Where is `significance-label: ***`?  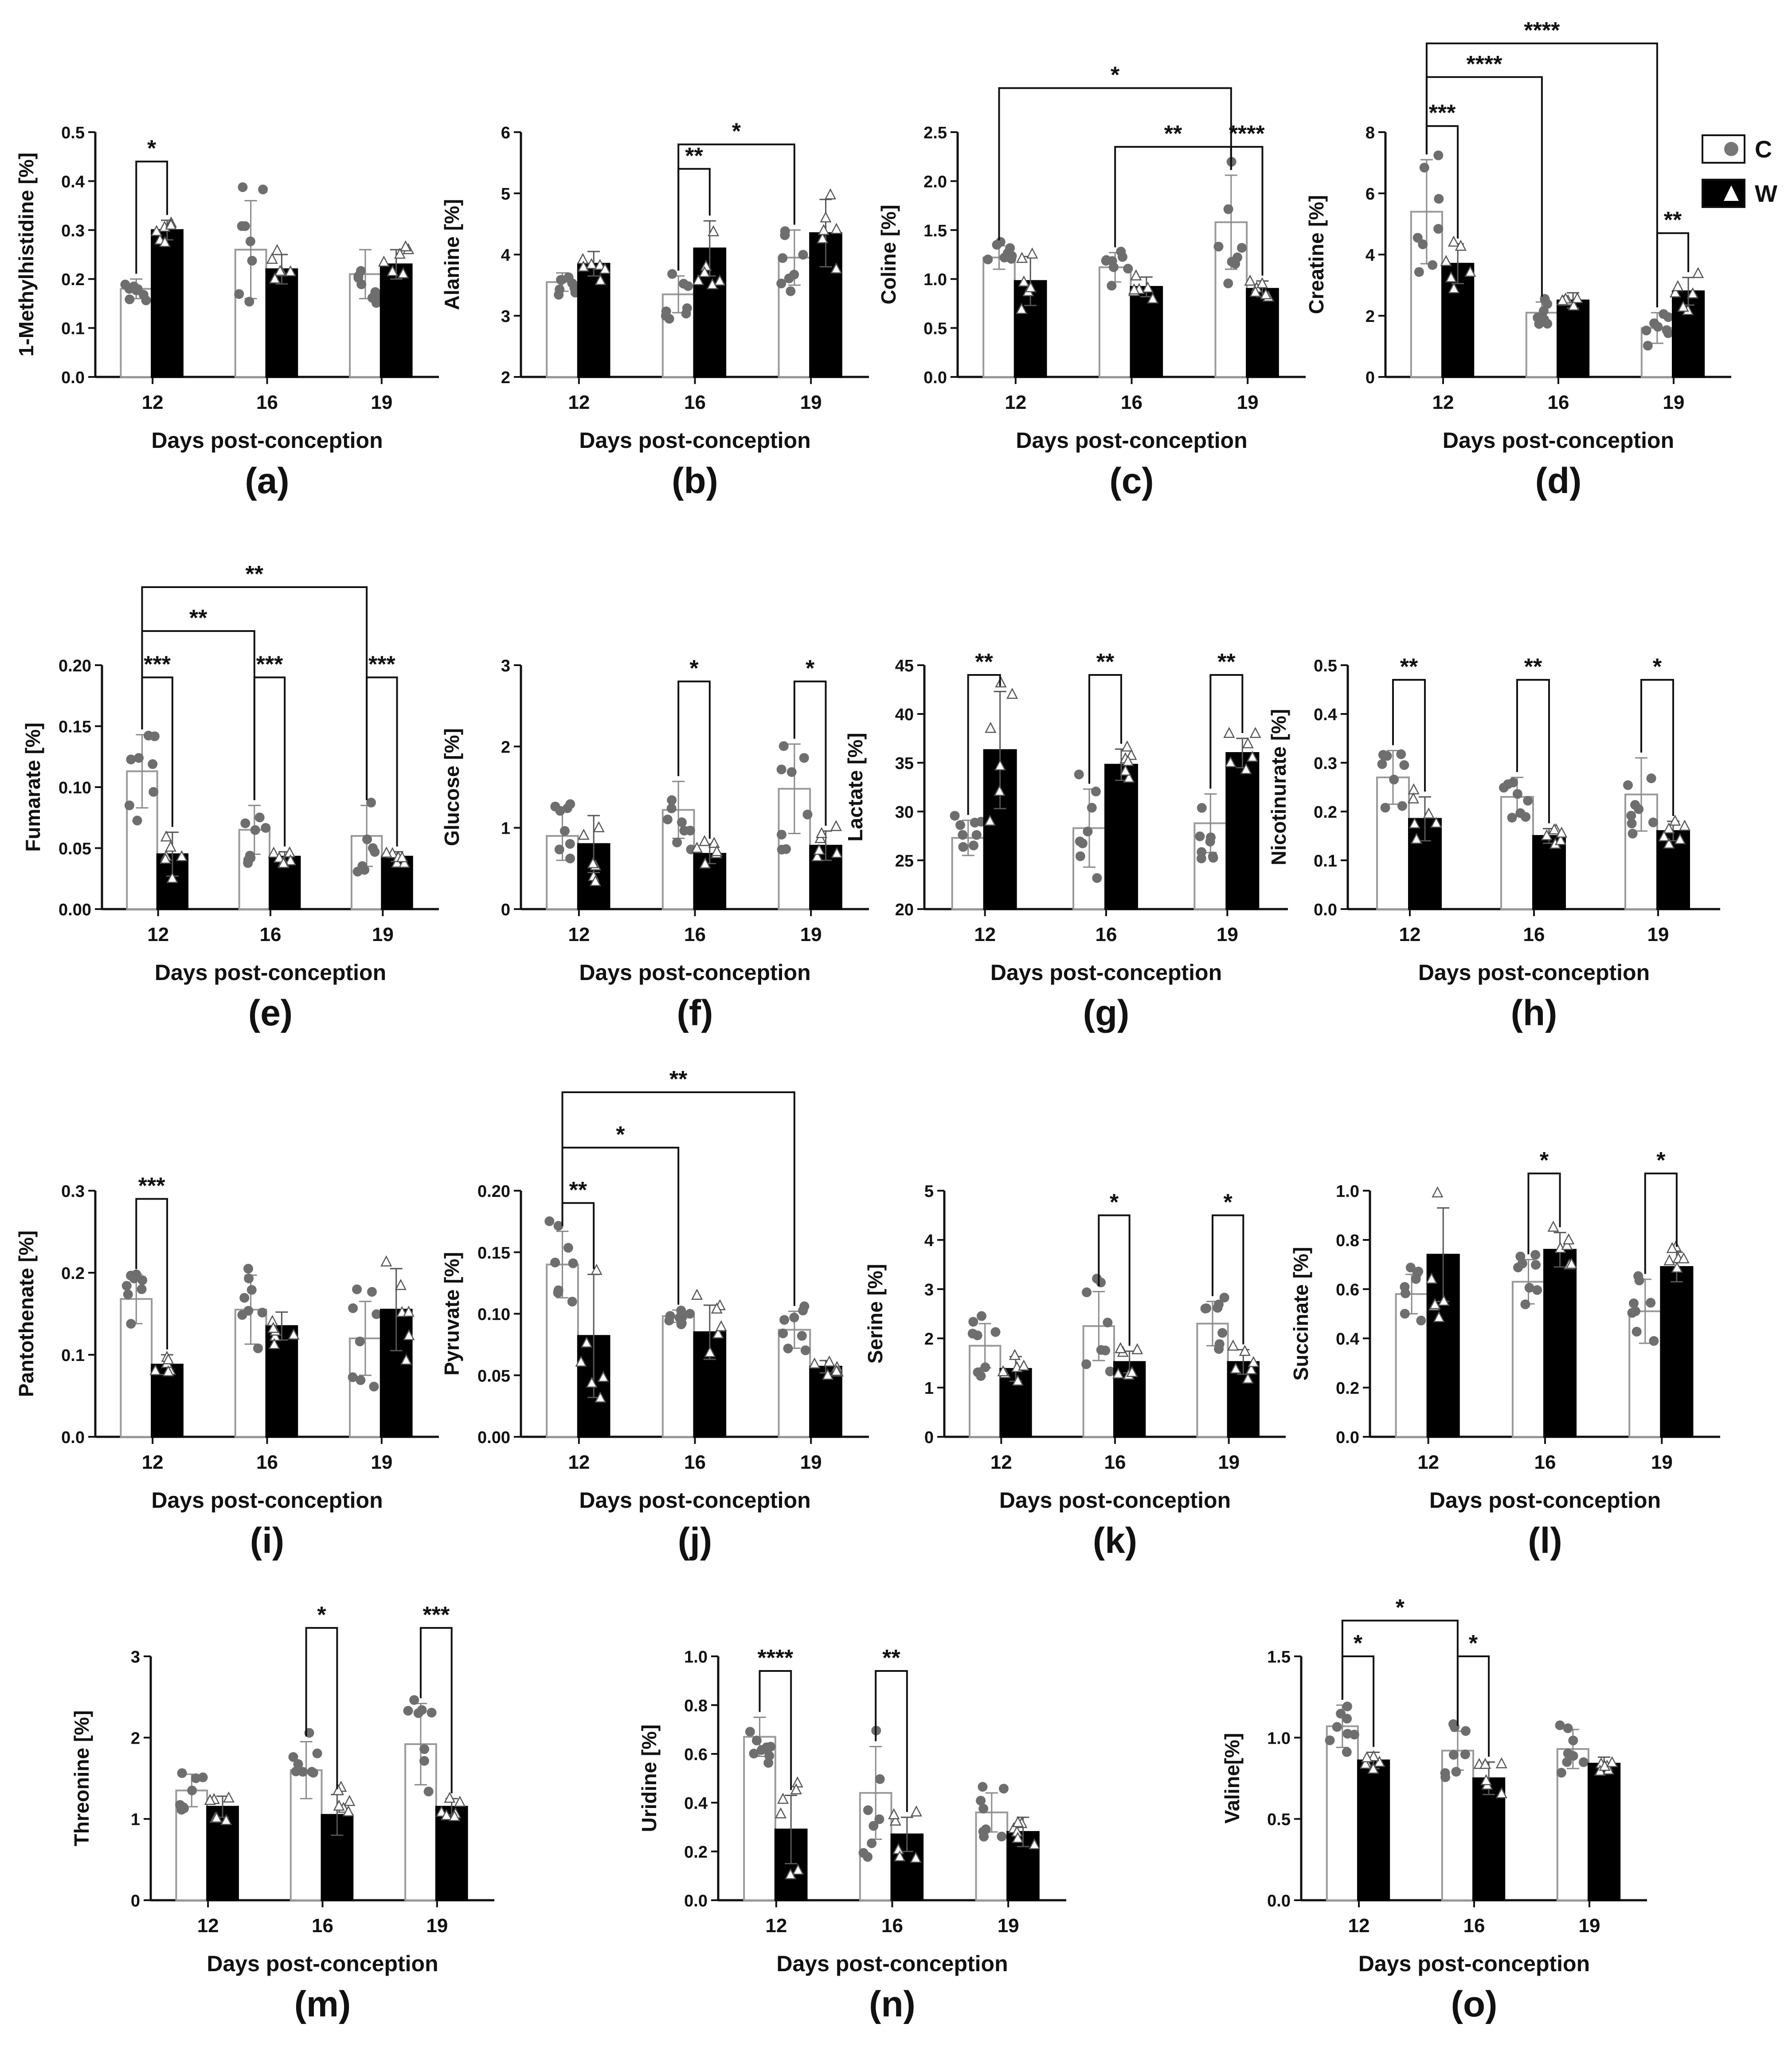
significance-label: *** is located at coordinates (381, 665).